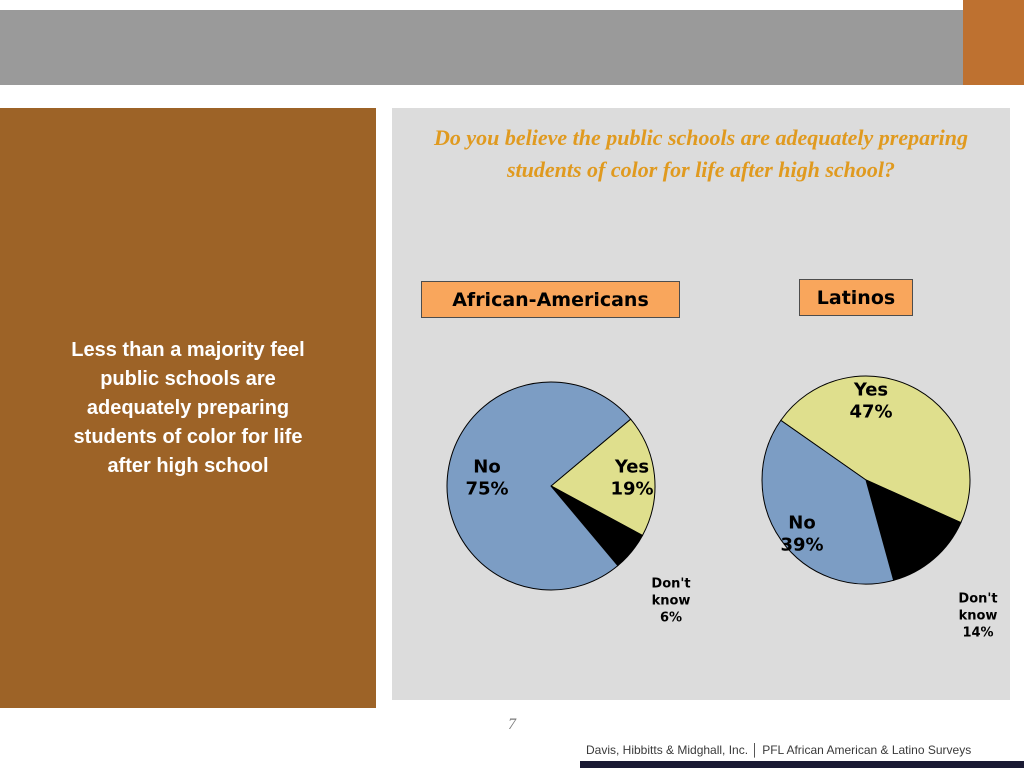 Image resolution: width=1024 pixels, height=768 pixels. Describe the element at coordinates (913, 530) in the screenshot. I see `pie-slice-don-t-know` at that location.